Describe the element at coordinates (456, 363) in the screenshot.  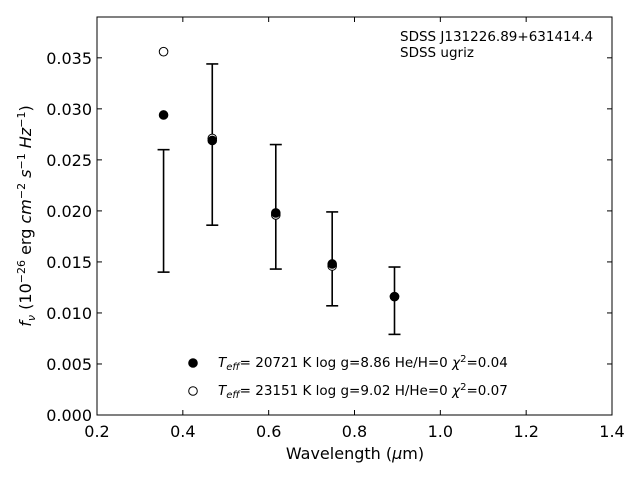
I see `legend-filled-chi: χ` at that location.